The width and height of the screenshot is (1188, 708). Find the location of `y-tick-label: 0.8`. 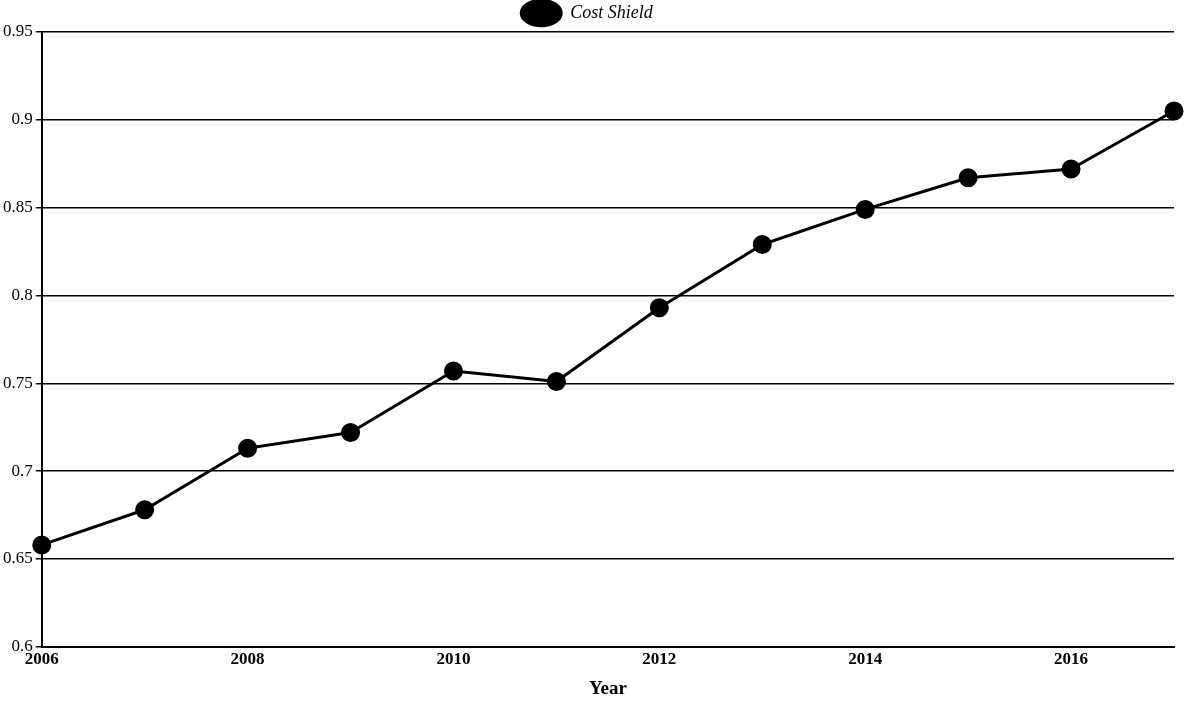

y-tick-label: 0.8 is located at coordinates (22, 294).